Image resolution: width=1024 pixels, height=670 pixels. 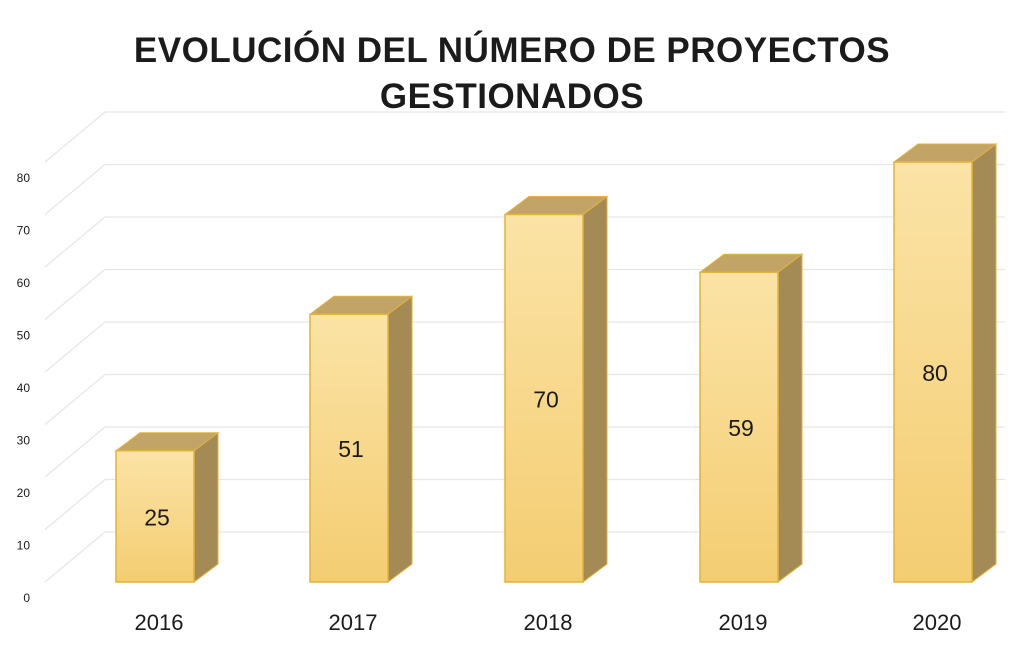 I want to click on y-tick-label: 10, so click(x=24, y=546).